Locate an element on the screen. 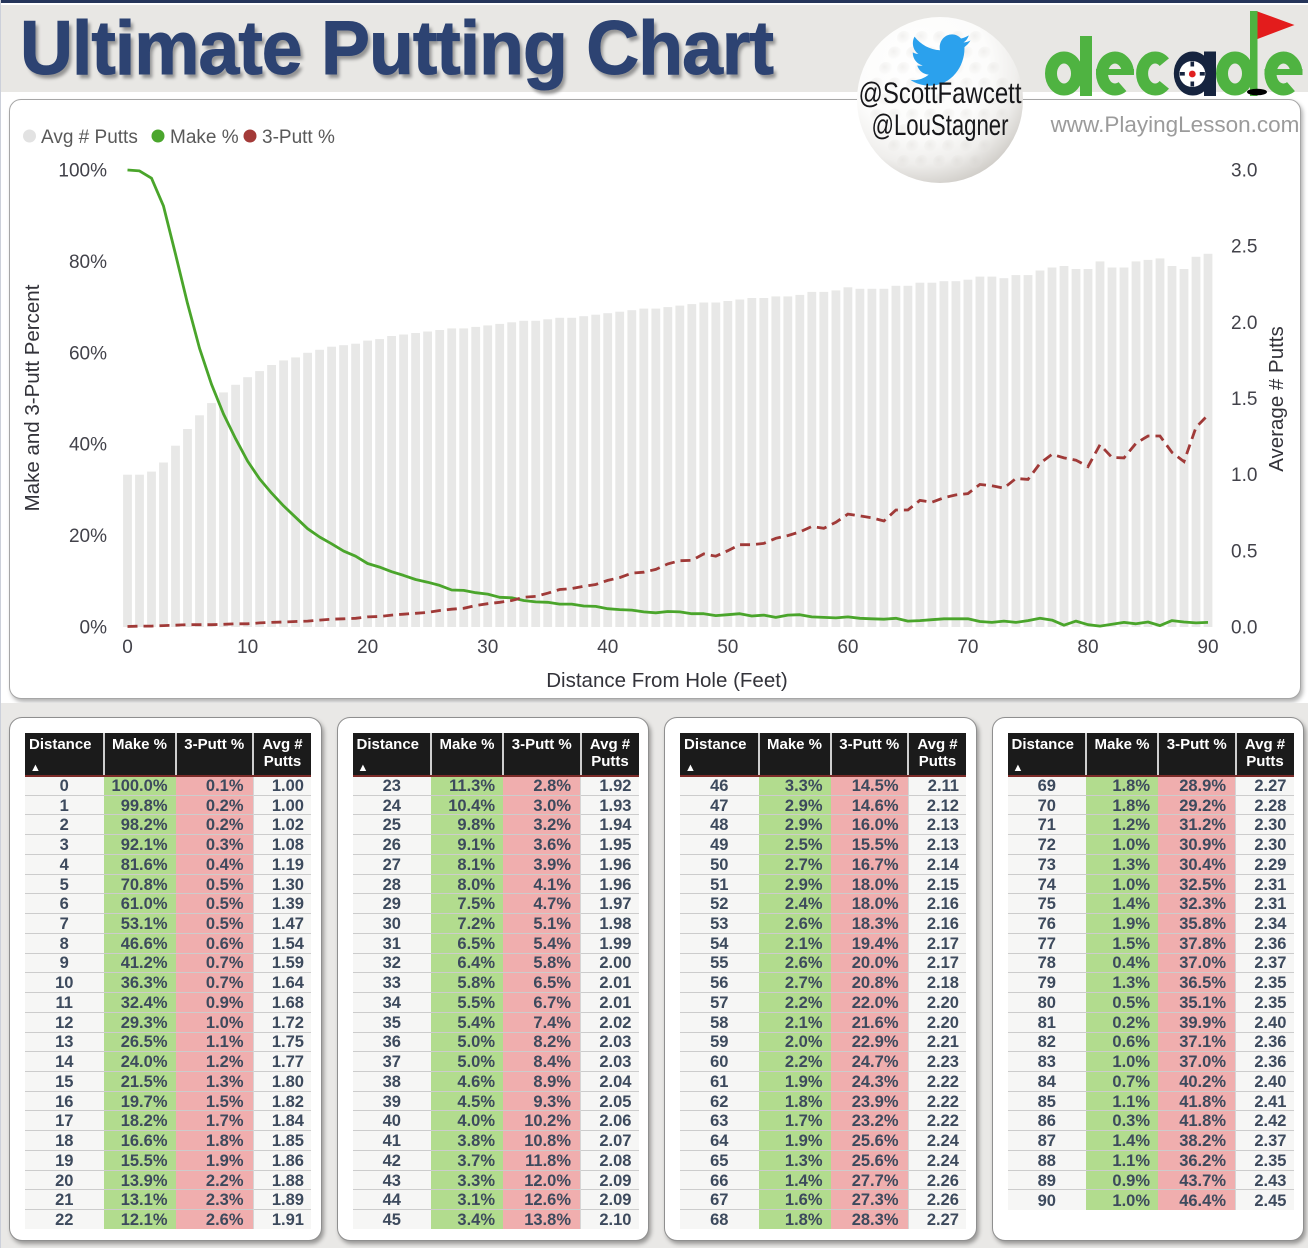 Image resolution: width=1308 pixels, height=1248 pixels. svg-text: 1.0 is located at coordinates (1244, 475).